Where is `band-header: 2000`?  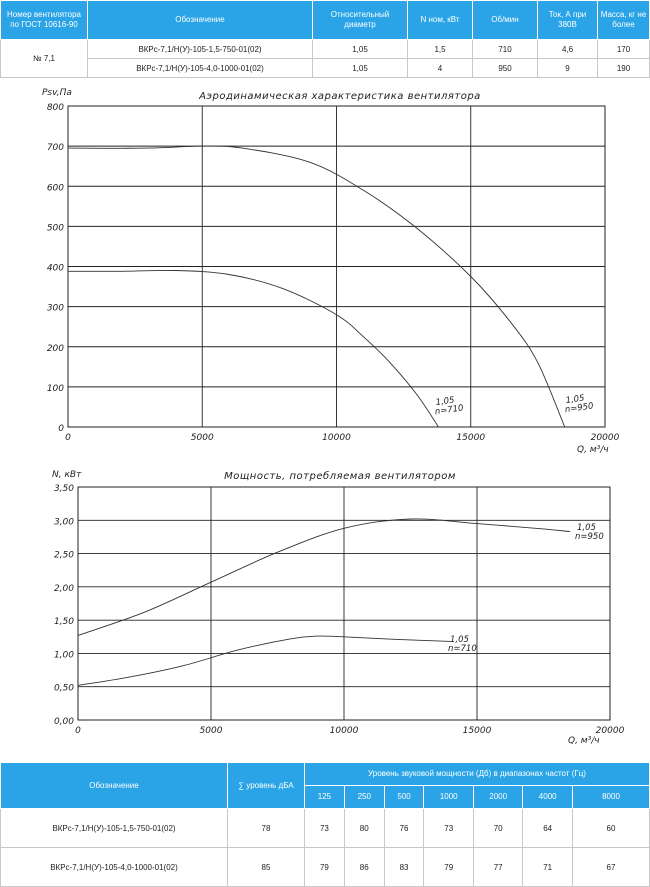 band-header: 2000 is located at coordinates (498, 797).